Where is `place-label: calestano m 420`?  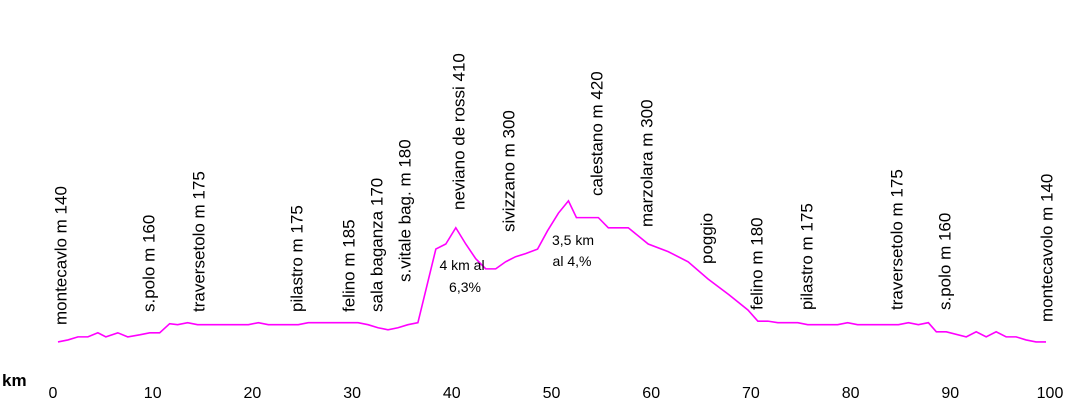
place-label: calestano m 420 is located at coordinates (596, 133).